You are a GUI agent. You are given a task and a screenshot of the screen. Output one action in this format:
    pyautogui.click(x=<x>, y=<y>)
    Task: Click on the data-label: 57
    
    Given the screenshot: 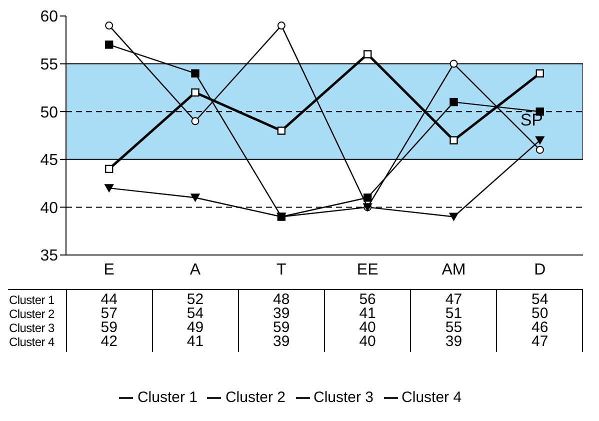 What is the action you would take?
    pyautogui.click(x=109, y=313)
    